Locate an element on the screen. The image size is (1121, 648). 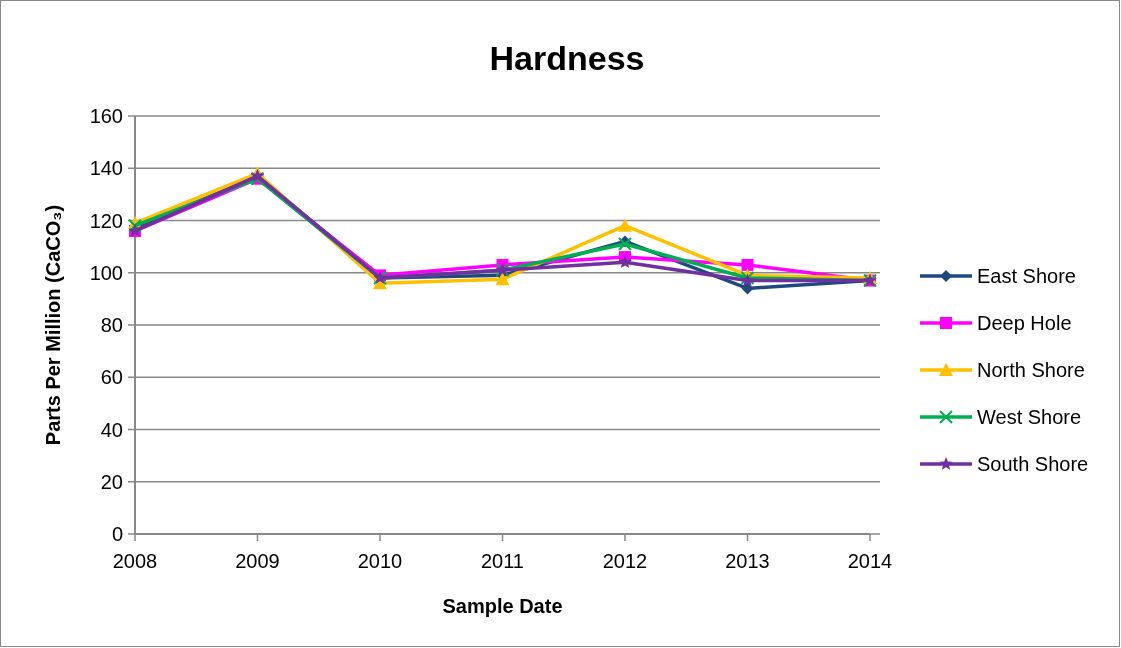
x-tick-label: 2009 is located at coordinates (257, 561).